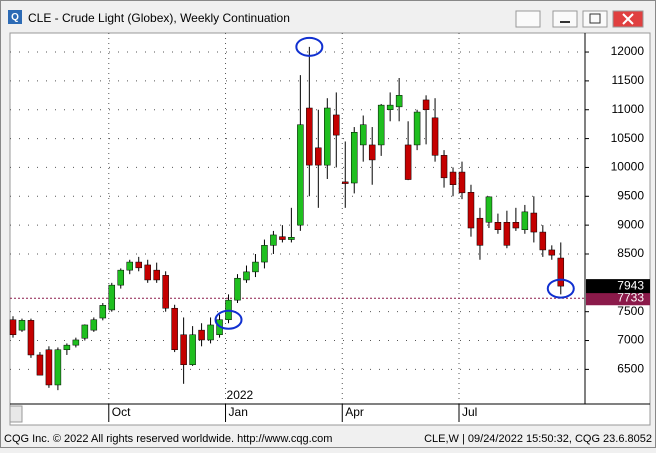 The width and height of the screenshot is (656, 453). I want to click on x-tick-label: Jan, so click(238, 412).